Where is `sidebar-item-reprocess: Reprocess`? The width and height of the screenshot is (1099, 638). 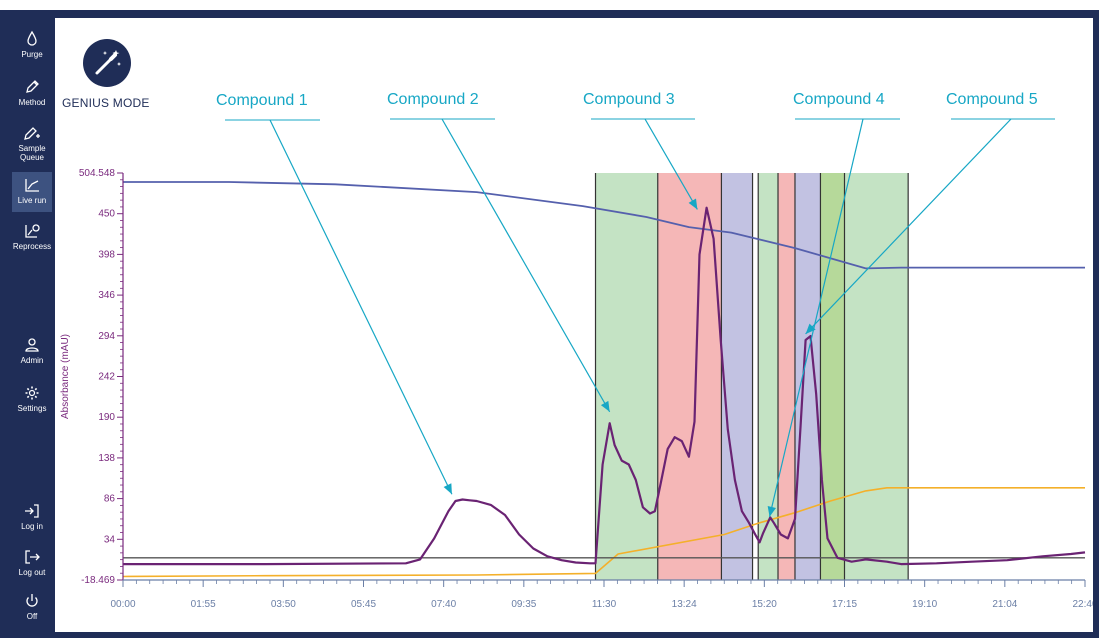 sidebar-item-reprocess: Reprocess is located at coordinates (32, 236).